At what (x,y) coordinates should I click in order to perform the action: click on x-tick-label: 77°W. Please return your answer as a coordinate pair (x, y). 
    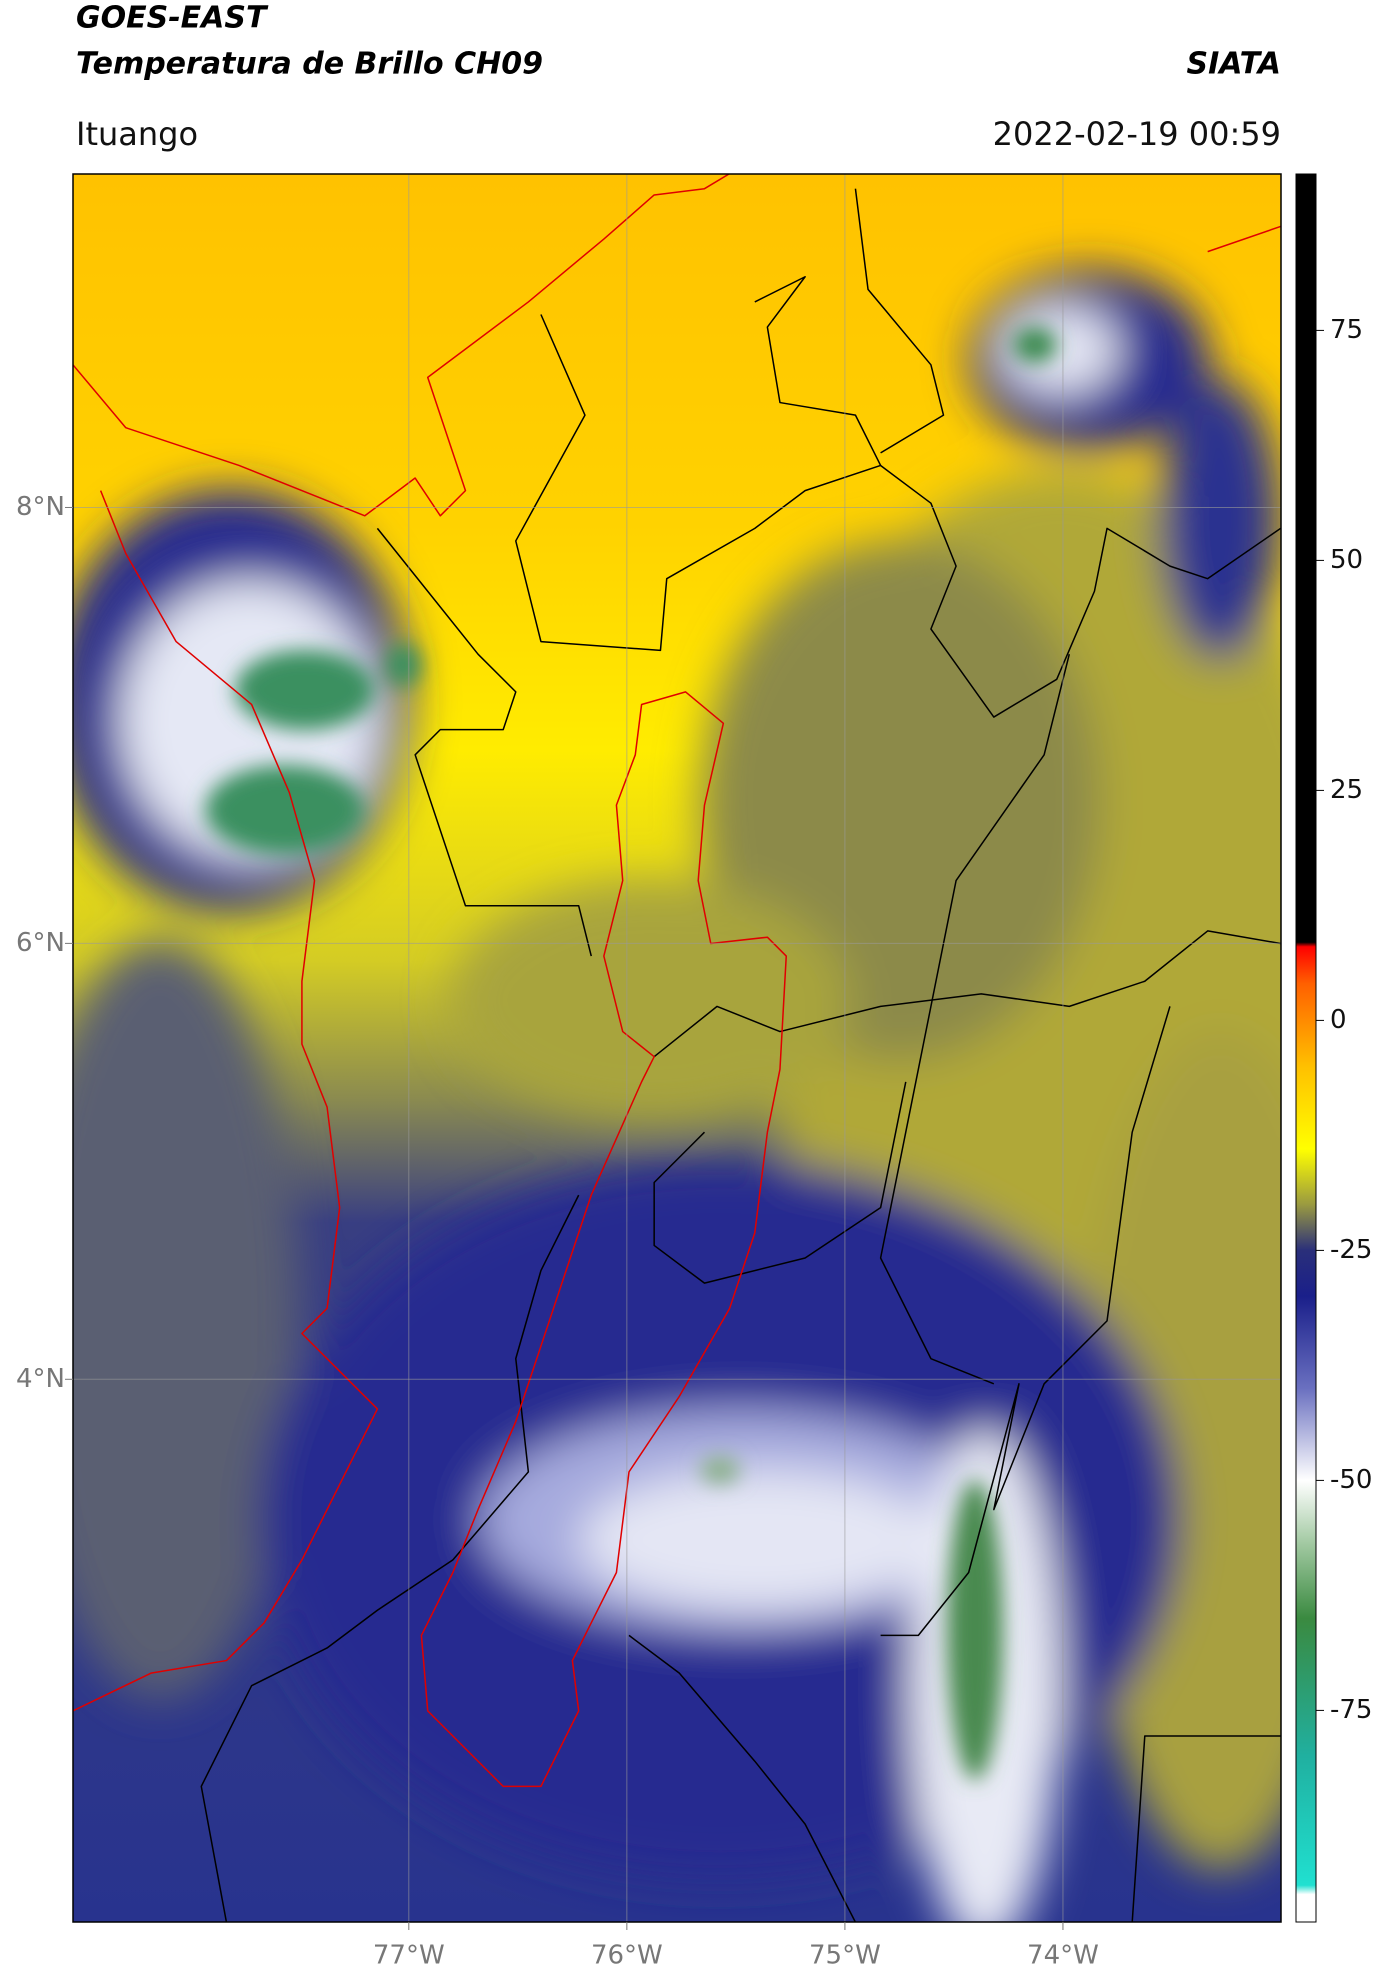
    Looking at the image, I should click on (409, 1956).